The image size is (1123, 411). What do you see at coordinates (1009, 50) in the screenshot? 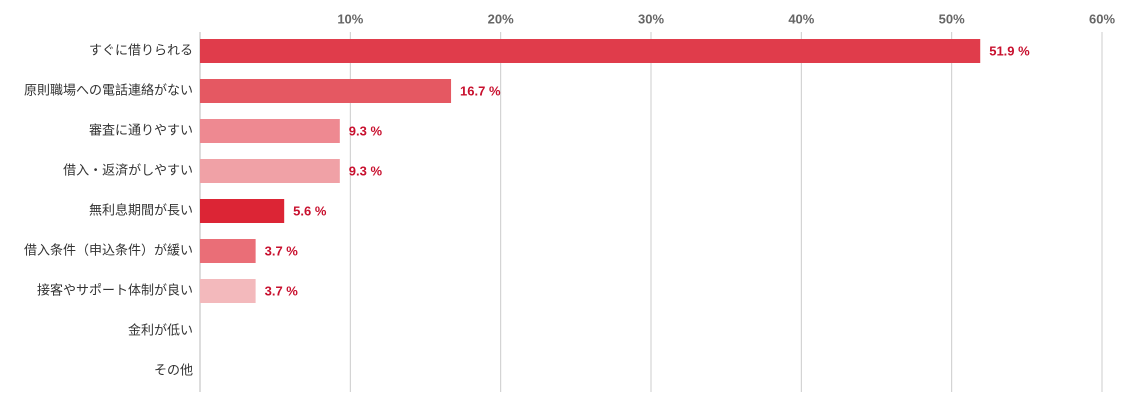
I see `value-label: 51.9 %` at bounding box center [1009, 50].